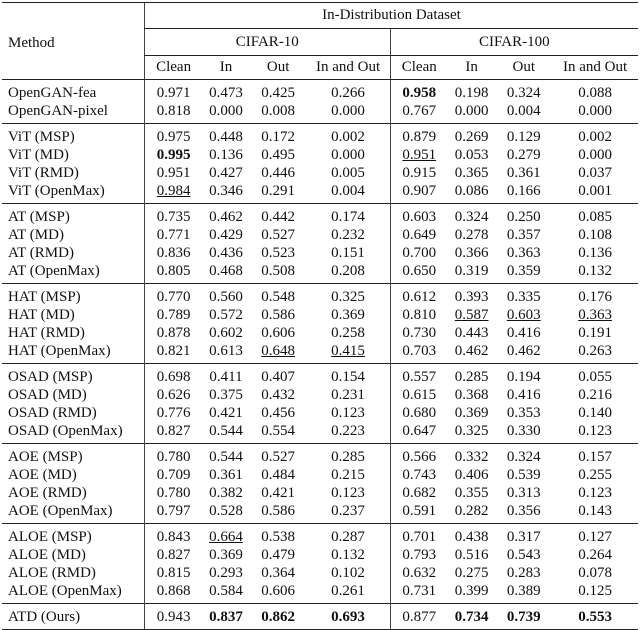 Image resolution: width=640 pixels, height=630 pixels. I want to click on method-header: Method, so click(73, 29).